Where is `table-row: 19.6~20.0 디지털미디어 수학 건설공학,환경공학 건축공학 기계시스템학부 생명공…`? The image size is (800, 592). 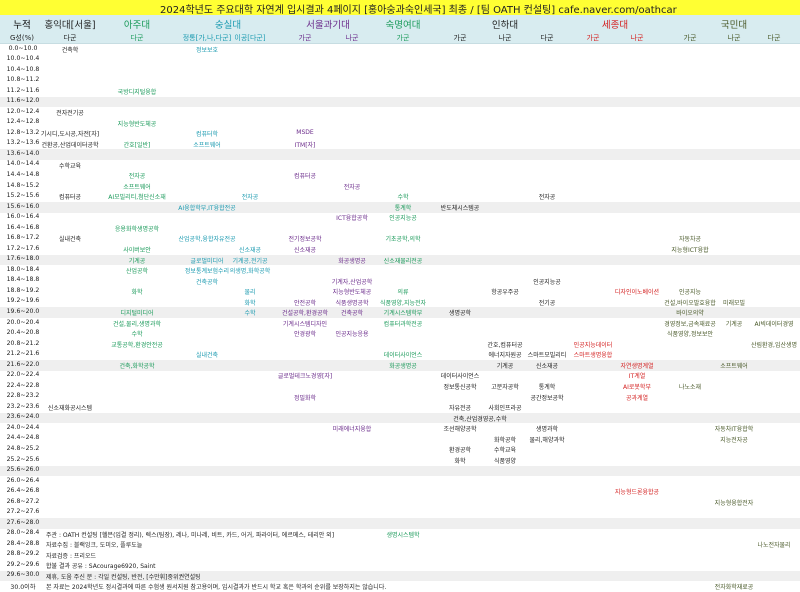
table-row: 19.6~20.0 디지털미디어 수학 건설공학,환경공학 건축공학 기계시스템학부 생명공… is located at coordinates (400, 312).